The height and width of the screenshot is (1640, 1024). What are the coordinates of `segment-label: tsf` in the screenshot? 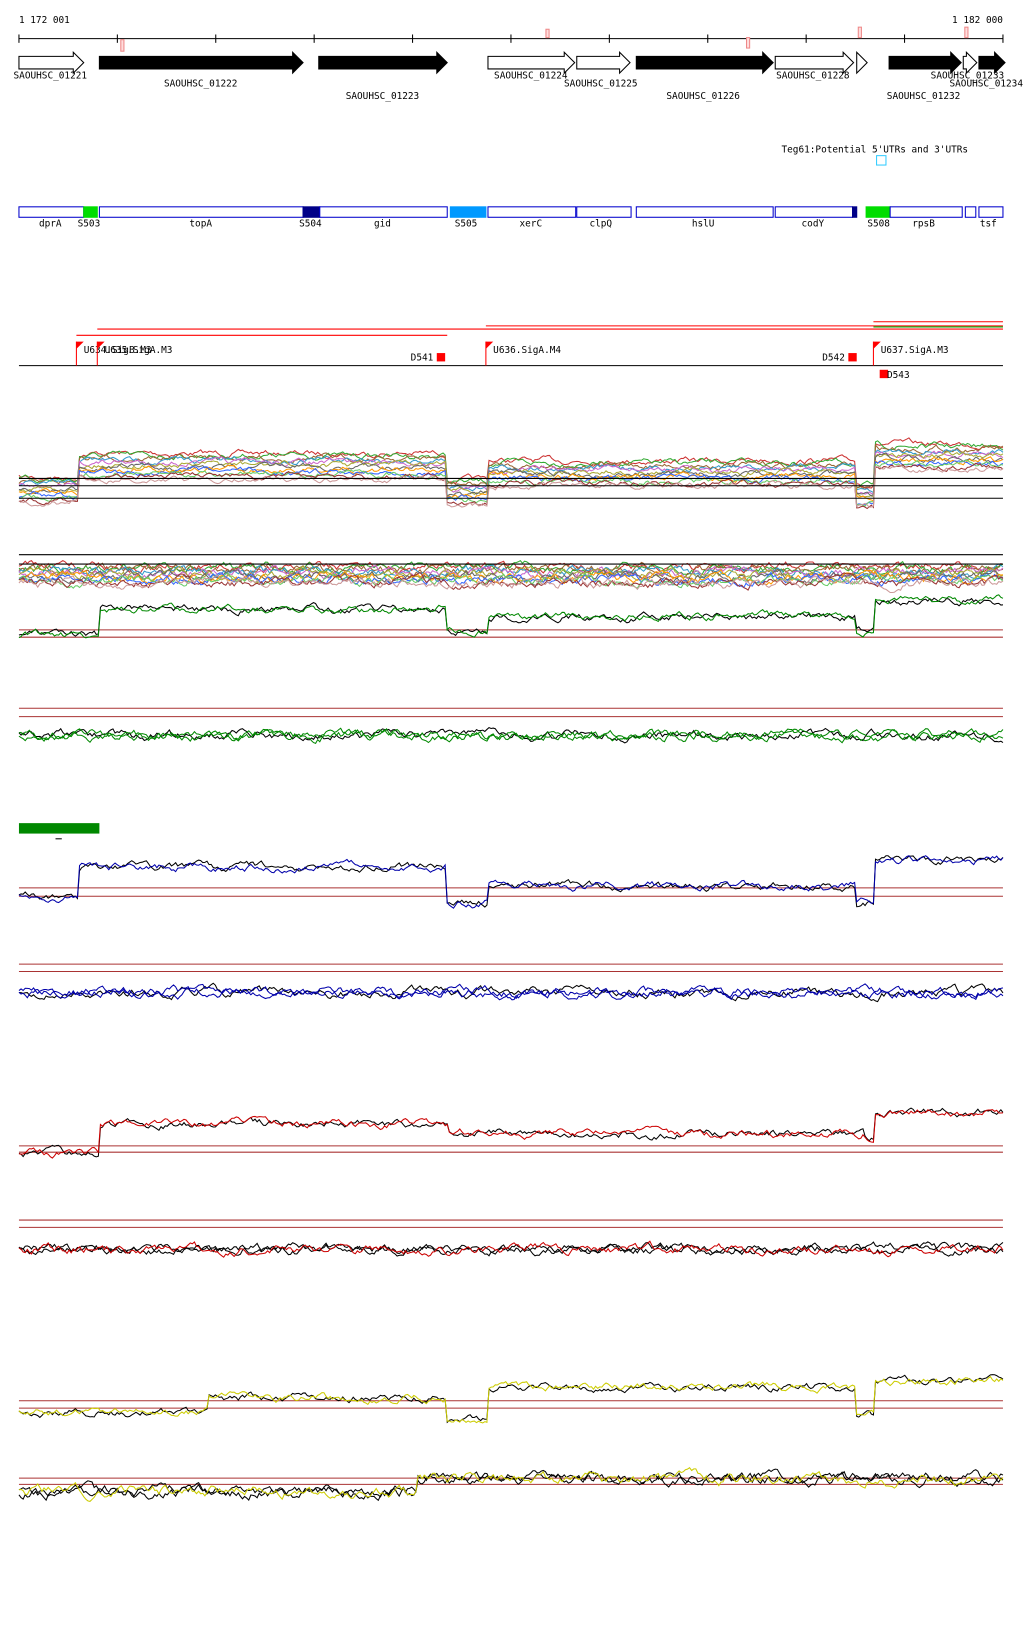 It's located at (988, 224).